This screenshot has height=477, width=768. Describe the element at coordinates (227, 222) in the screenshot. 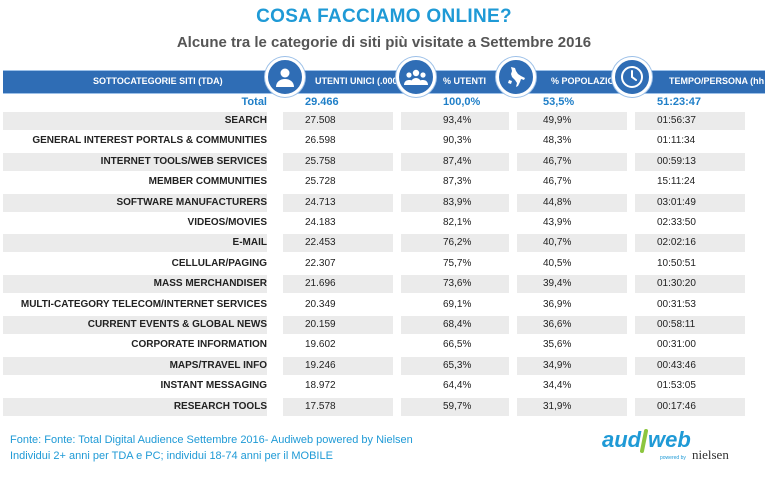

I see `category-name: VIDEOS/MOVIES` at that location.